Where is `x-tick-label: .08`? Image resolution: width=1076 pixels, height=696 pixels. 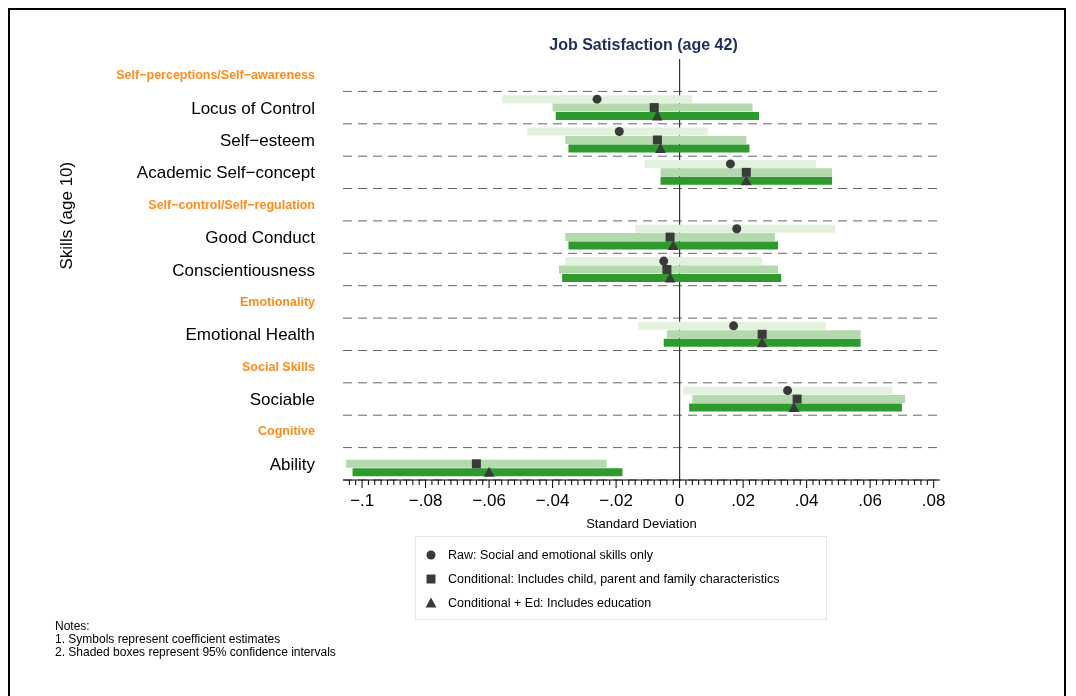
x-tick-label: .08 is located at coordinates (933, 500).